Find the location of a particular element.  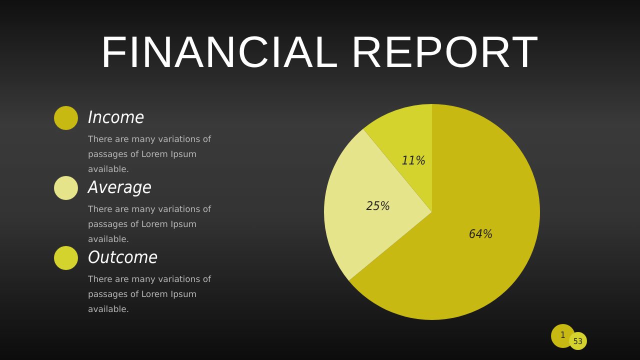

legend-label: Income is located at coordinates (117, 118).